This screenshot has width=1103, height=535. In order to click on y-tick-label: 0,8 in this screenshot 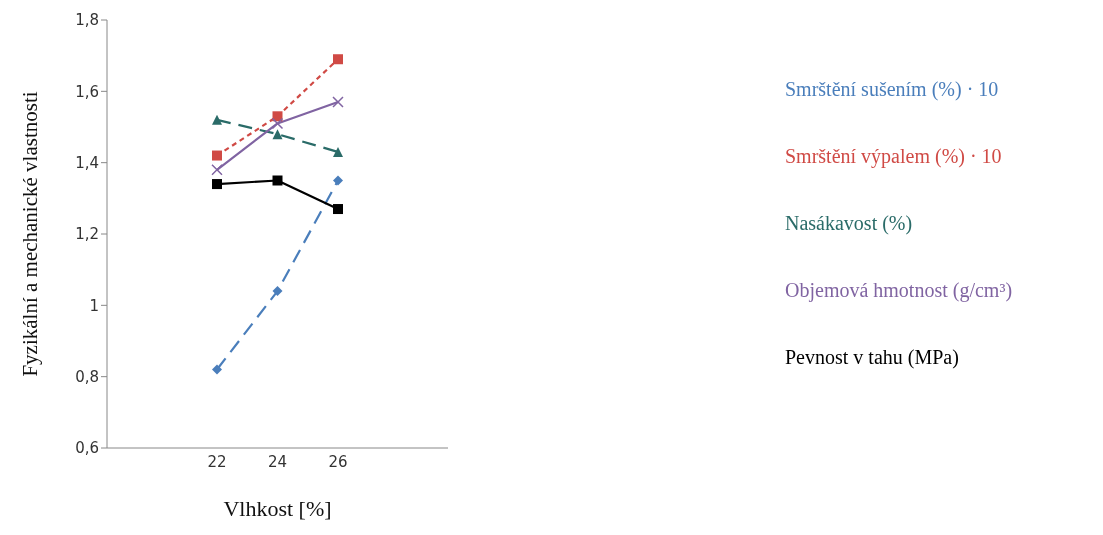, I will do `click(87, 376)`.